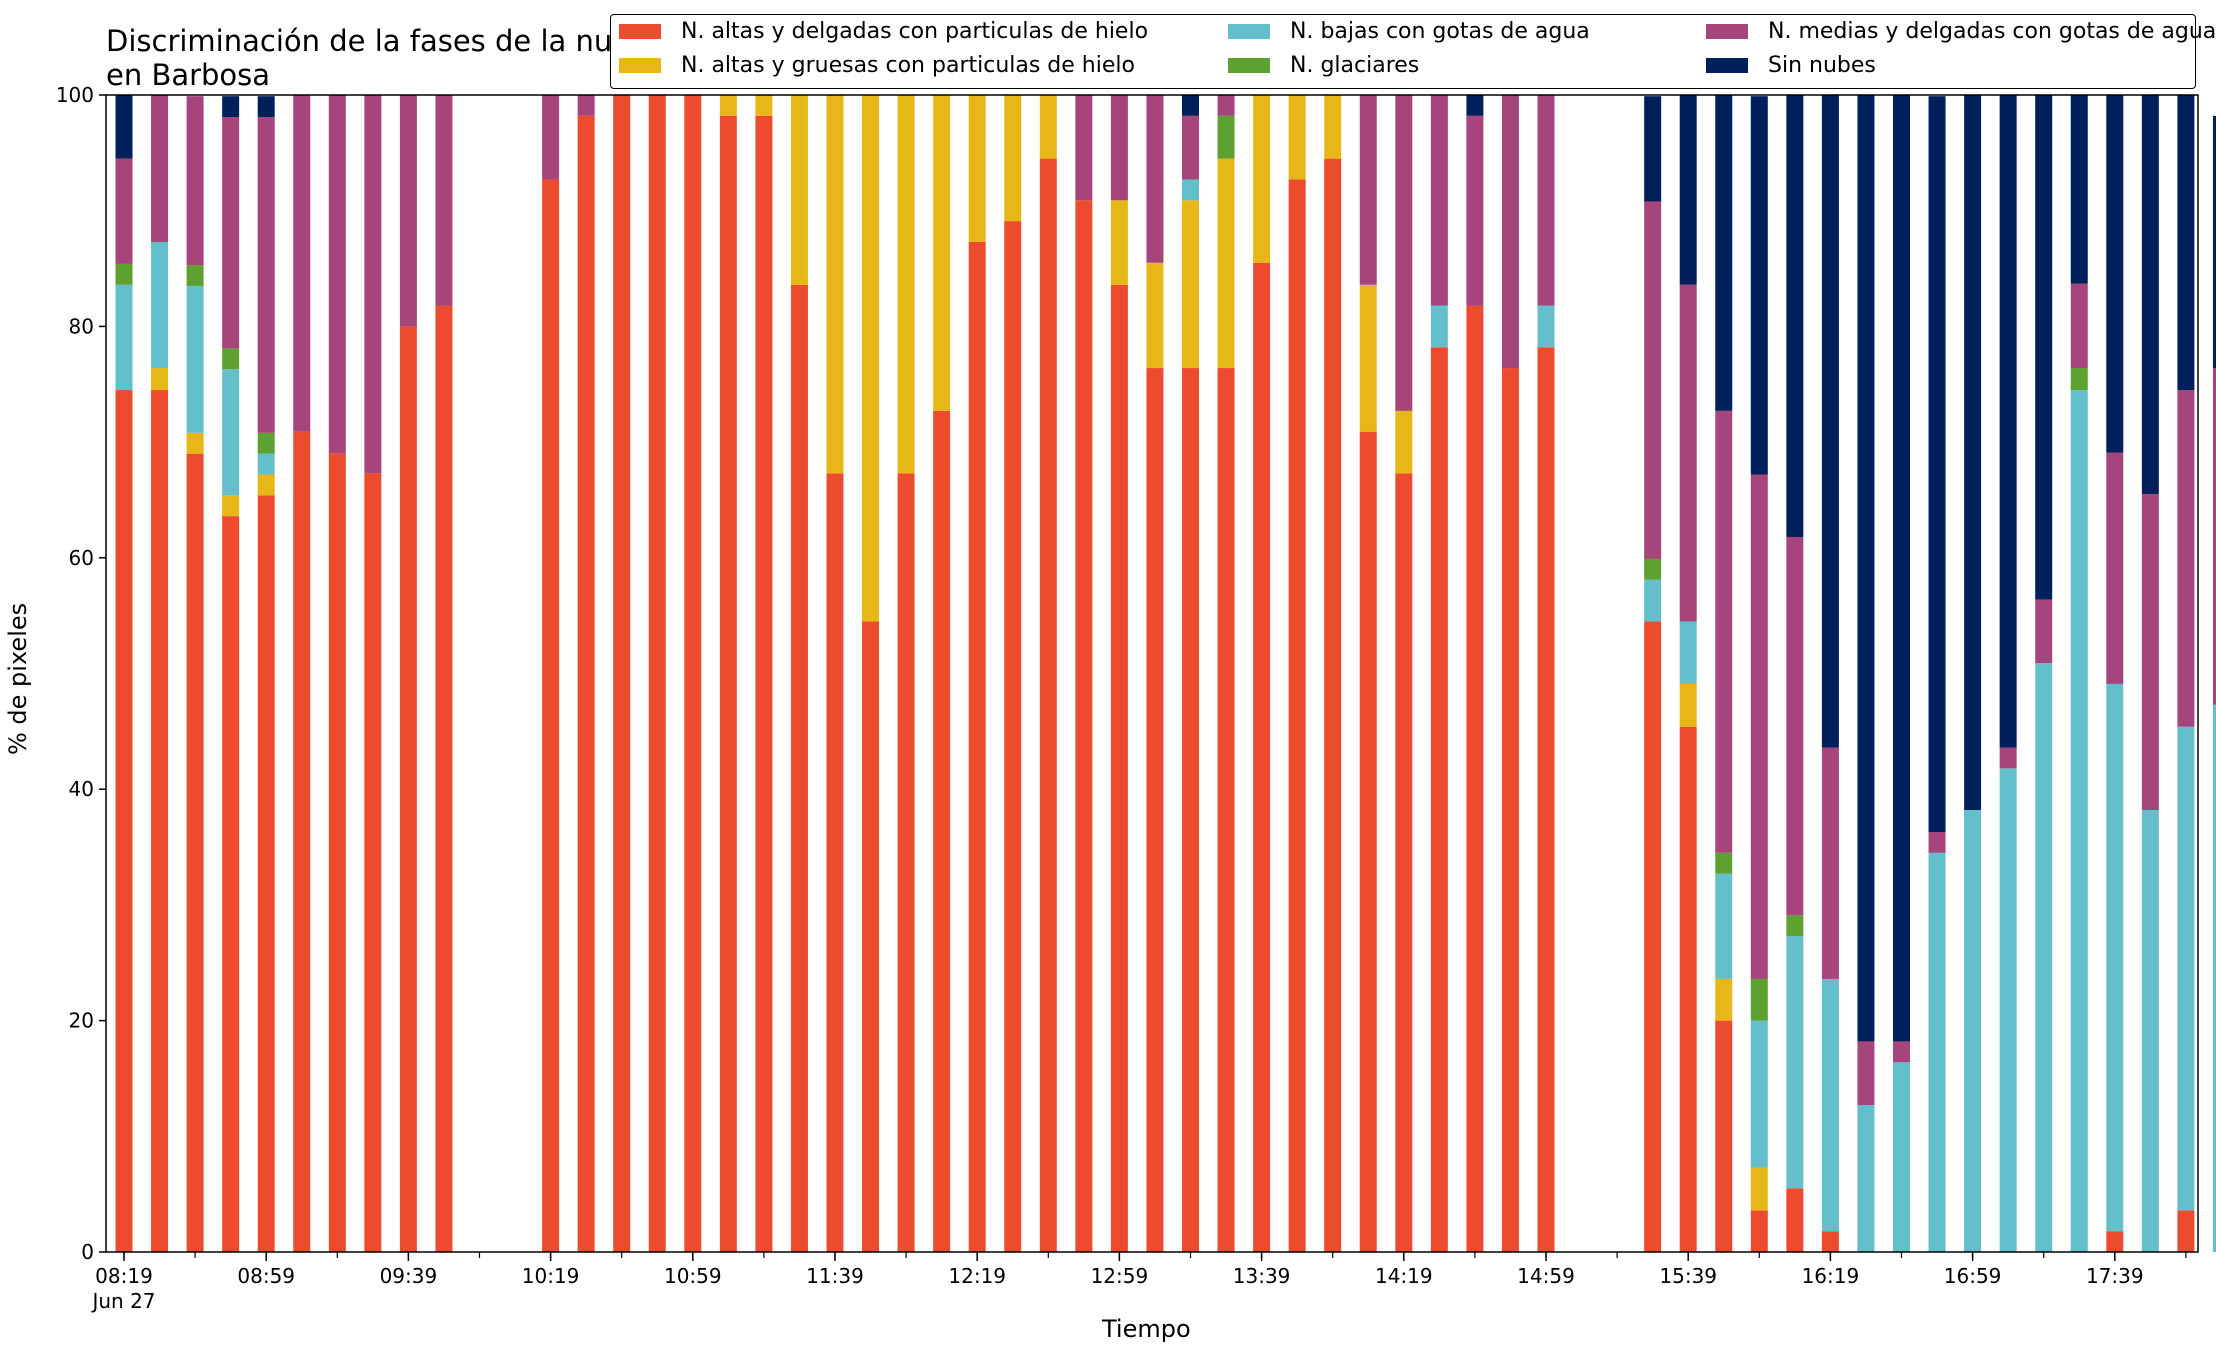 The image size is (2216, 1355). Describe the element at coordinates (1822, 65) in the screenshot. I see `legend-label: Sin nubes` at that location.